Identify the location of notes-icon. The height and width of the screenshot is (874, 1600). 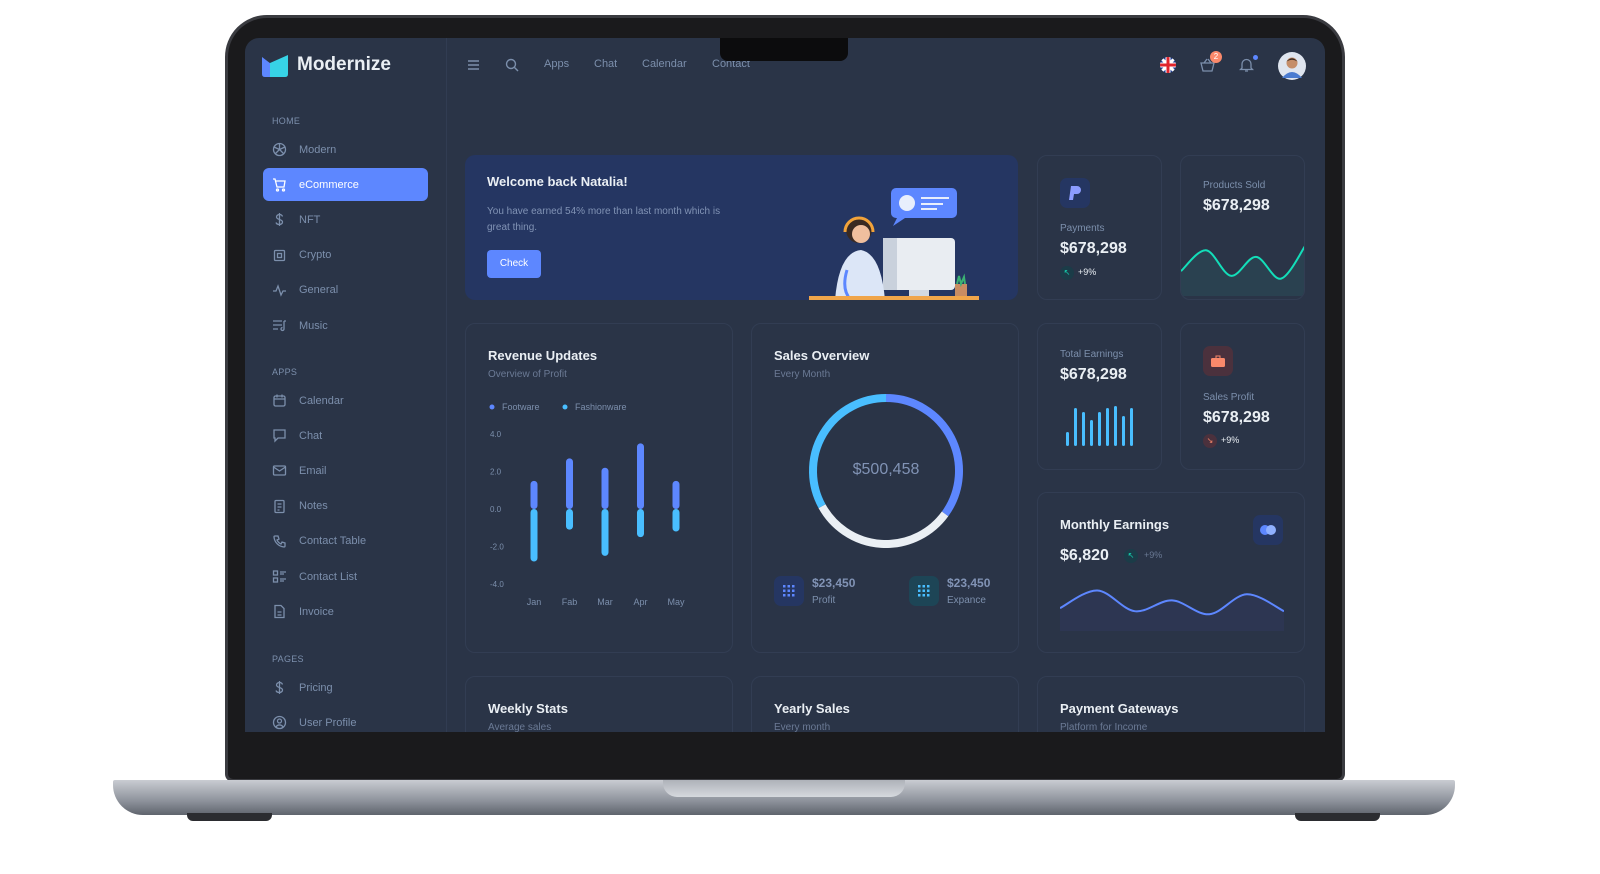
(279, 506).